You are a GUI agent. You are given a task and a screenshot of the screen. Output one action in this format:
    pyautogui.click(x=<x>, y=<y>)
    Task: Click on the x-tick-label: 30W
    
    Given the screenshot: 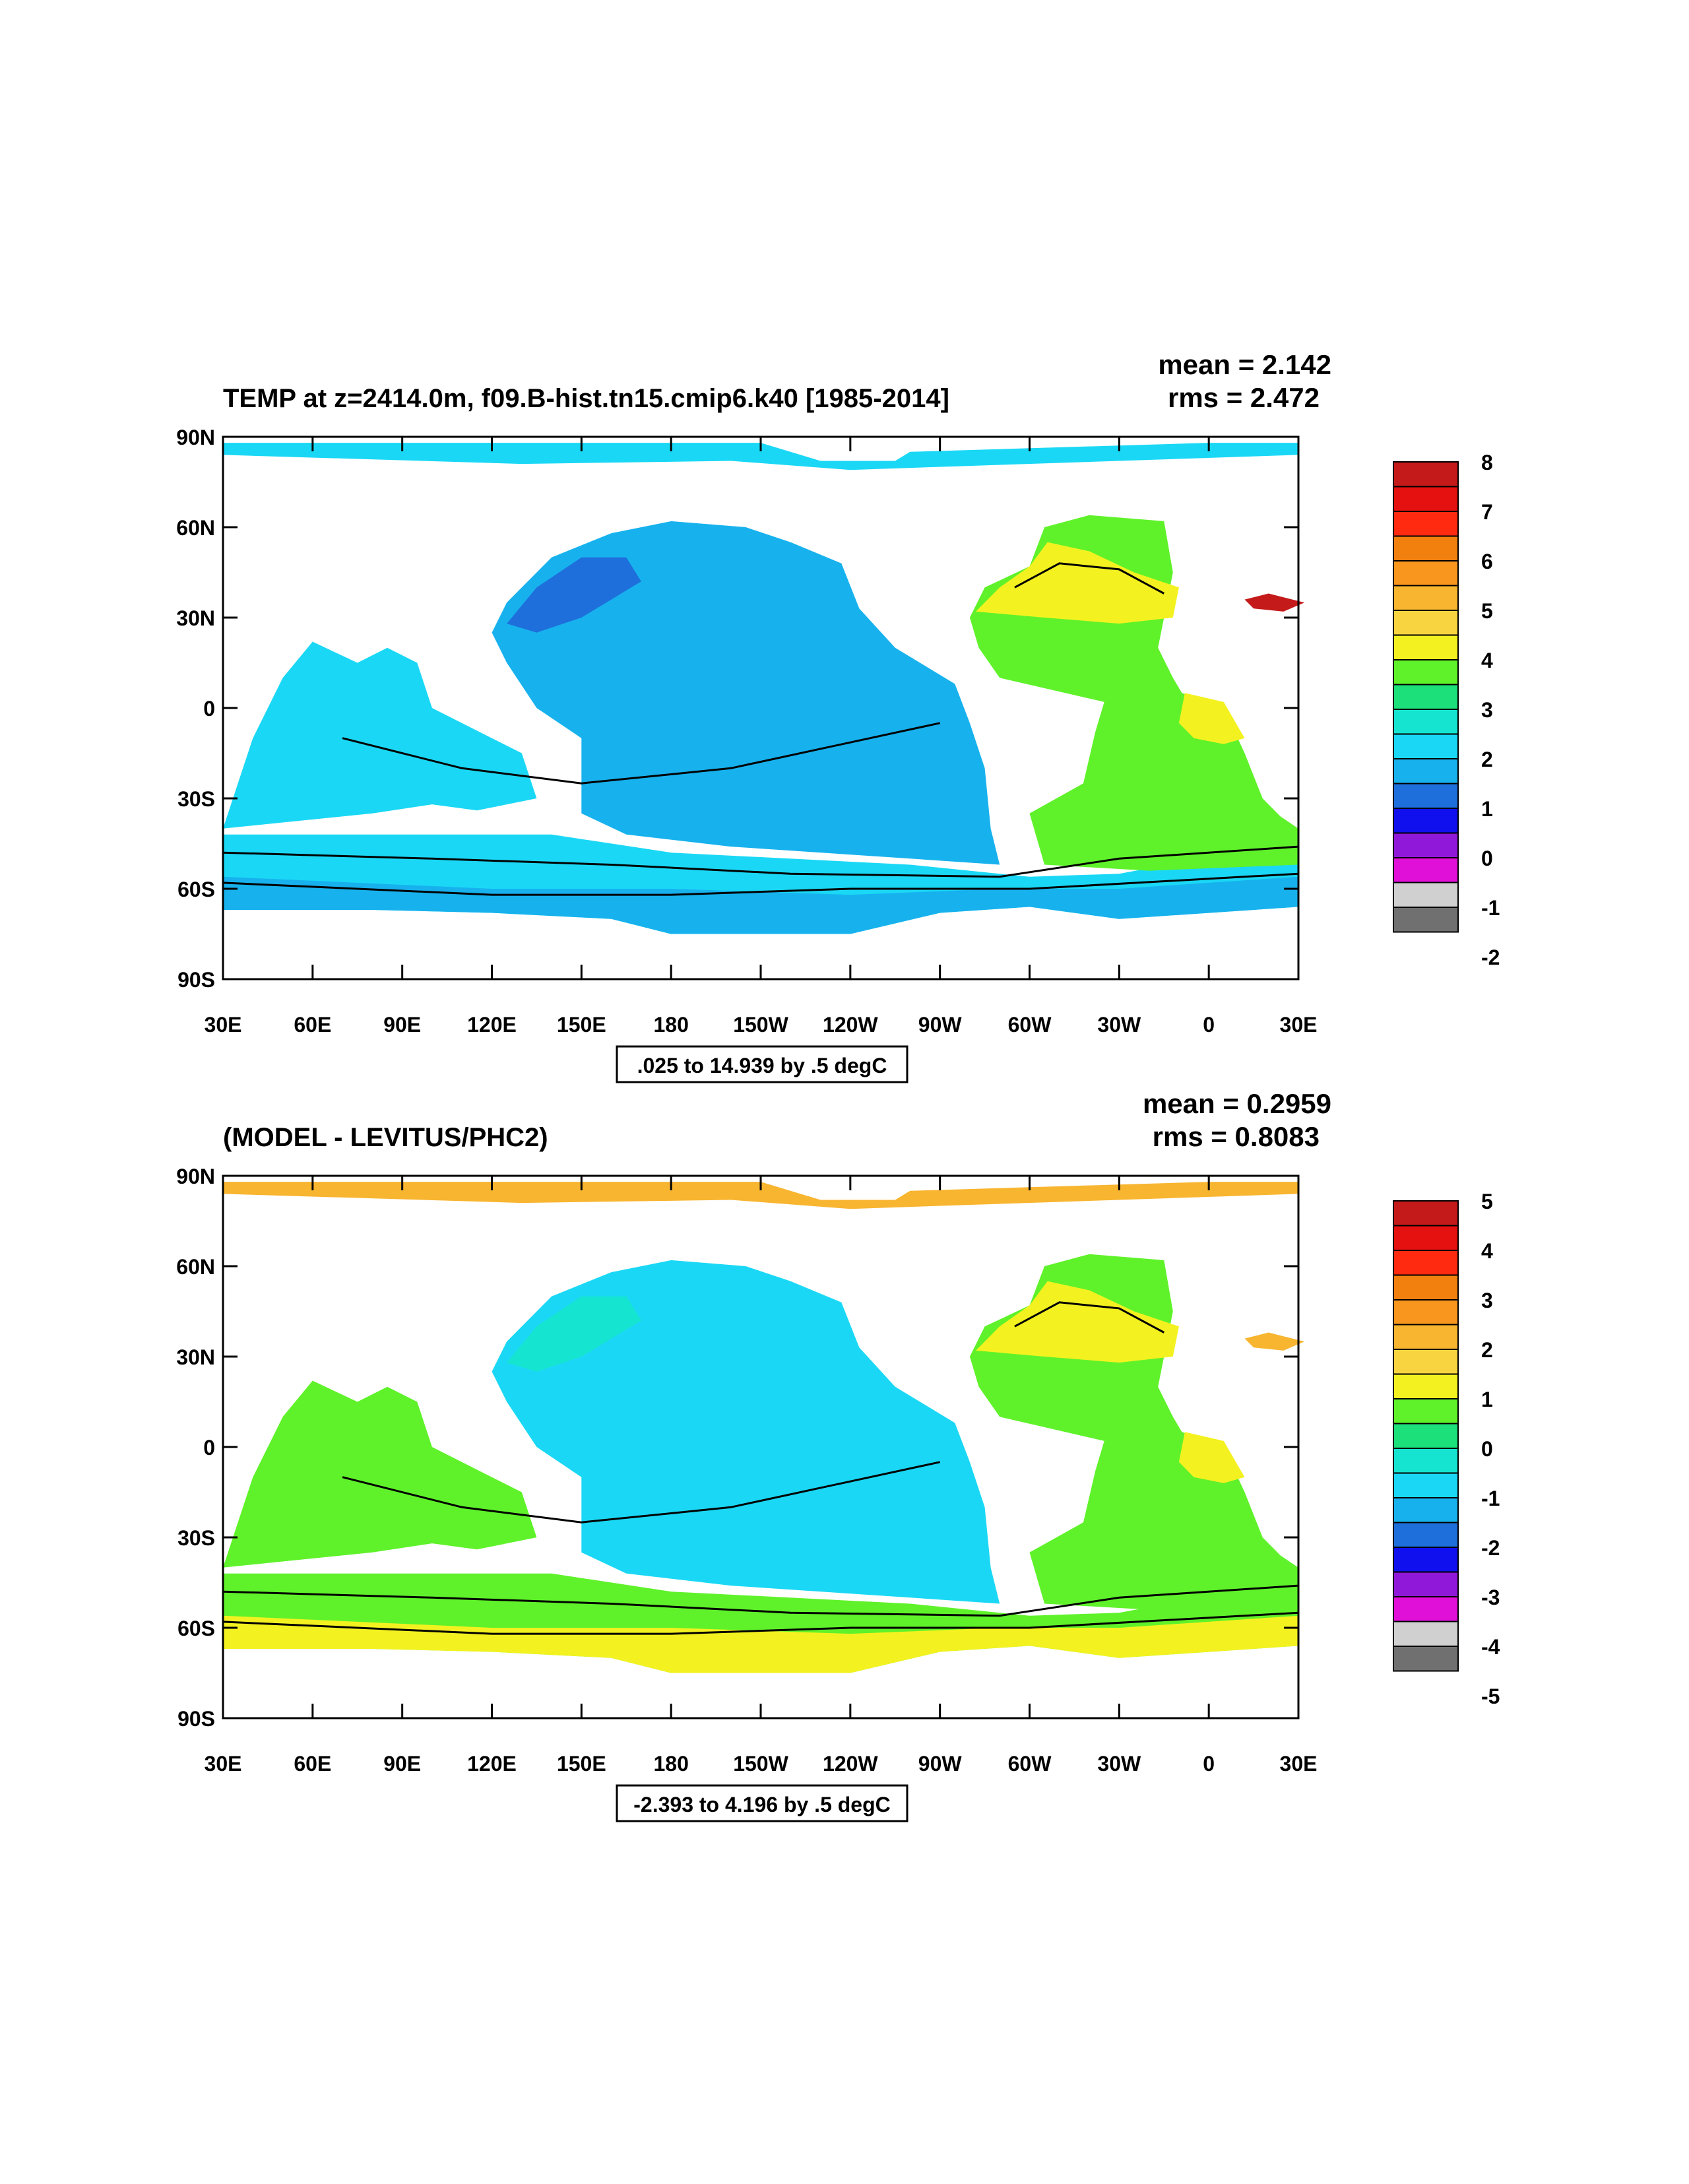 What is the action you would take?
    pyautogui.click(x=1119, y=1764)
    